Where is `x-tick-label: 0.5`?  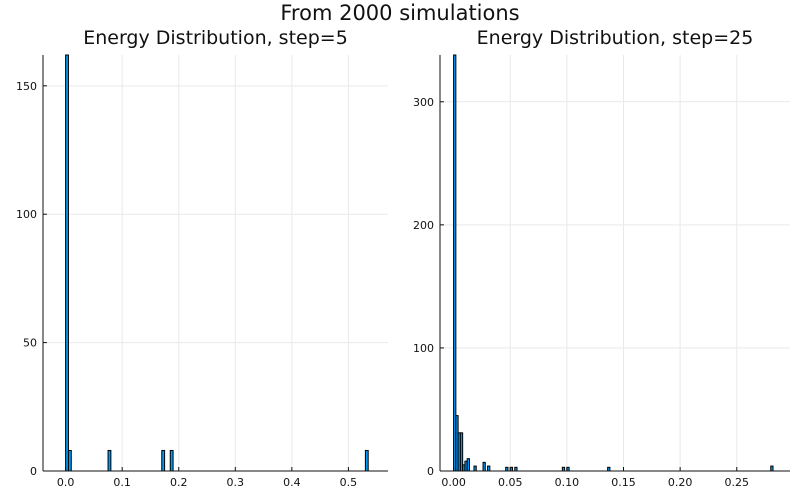
x-tick-label: 0.5 is located at coordinates (349, 482).